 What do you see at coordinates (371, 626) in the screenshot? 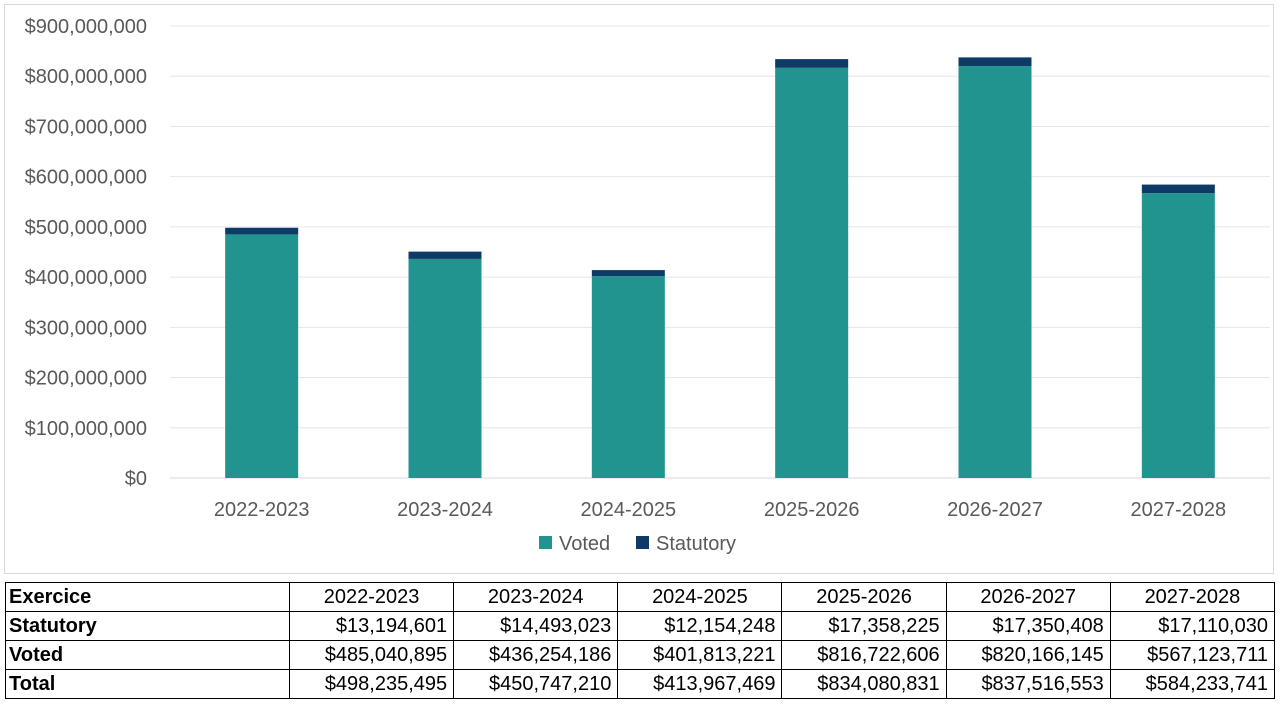
I see `table-cell: $13,194,601` at bounding box center [371, 626].